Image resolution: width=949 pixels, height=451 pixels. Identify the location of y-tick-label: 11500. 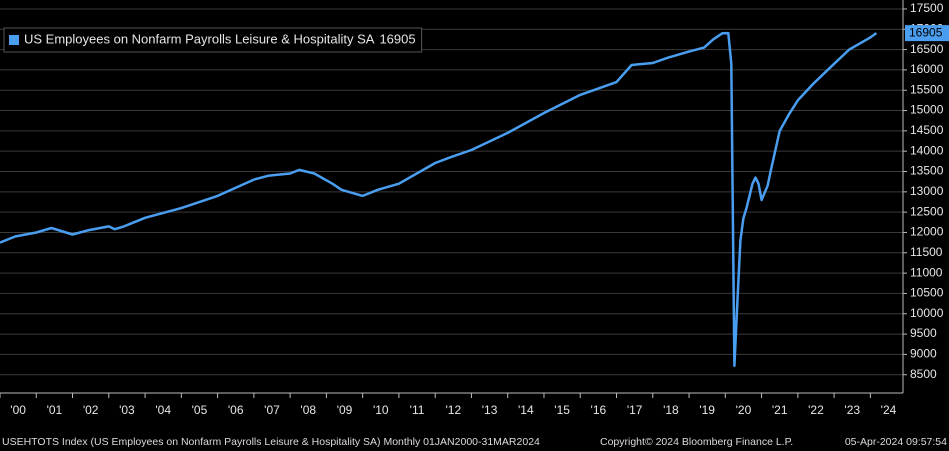
(926, 252).